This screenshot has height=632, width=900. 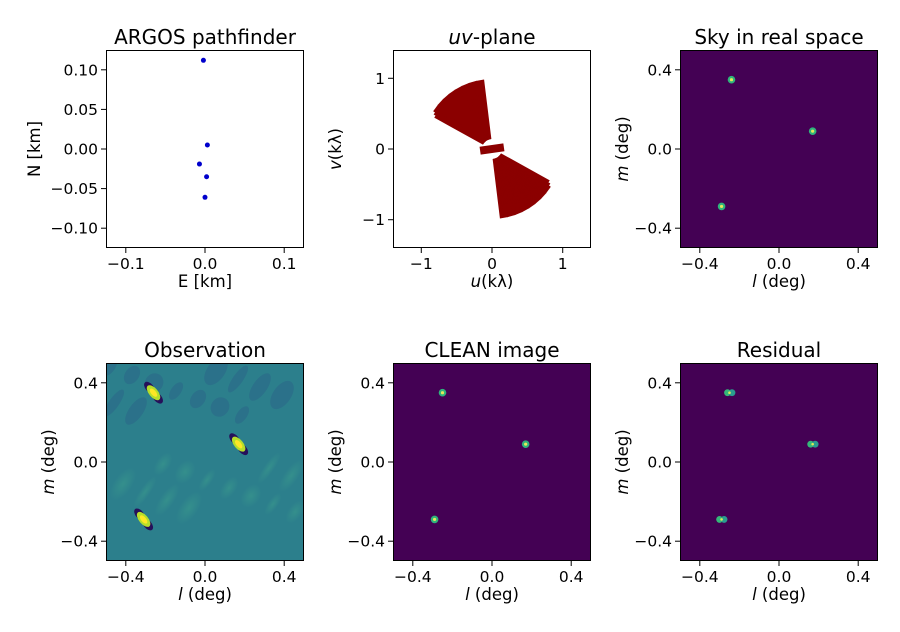 What do you see at coordinates (34, 149) in the screenshot?
I see `y-axis-label: N [km]` at bounding box center [34, 149].